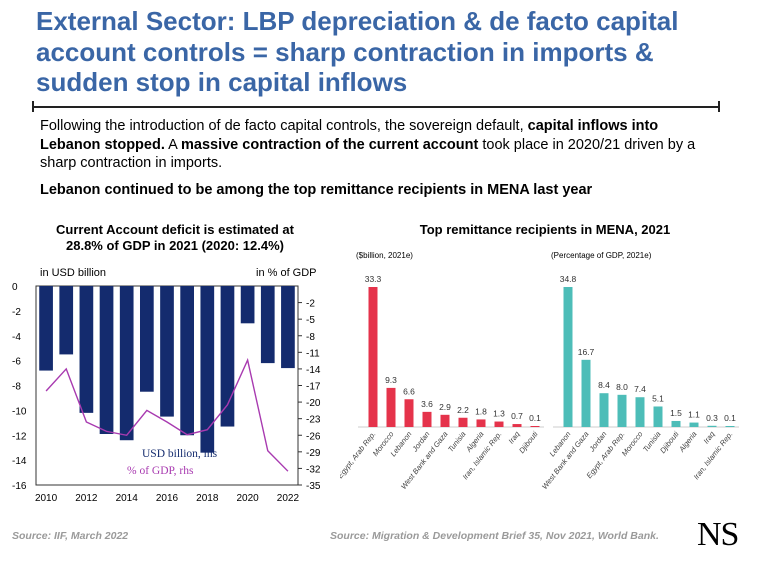 This screenshot has height=561, width=761. Describe the element at coordinates (457, 442) in the screenshot. I see `remit-usd-category-label: Tunisia` at that location.